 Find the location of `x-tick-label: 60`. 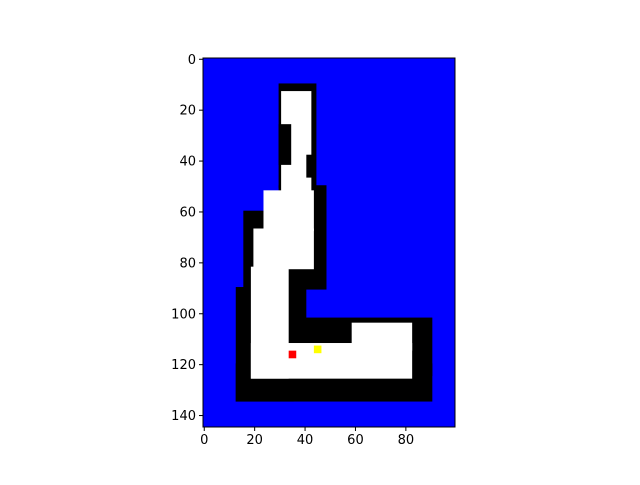

x-tick-label: 60 is located at coordinates (355, 440).